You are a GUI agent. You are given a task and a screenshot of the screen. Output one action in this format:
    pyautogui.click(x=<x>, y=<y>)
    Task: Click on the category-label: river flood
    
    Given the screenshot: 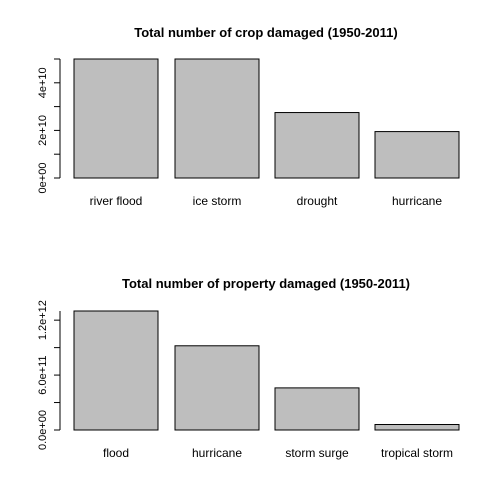 What is the action you would take?
    pyautogui.click(x=116, y=201)
    